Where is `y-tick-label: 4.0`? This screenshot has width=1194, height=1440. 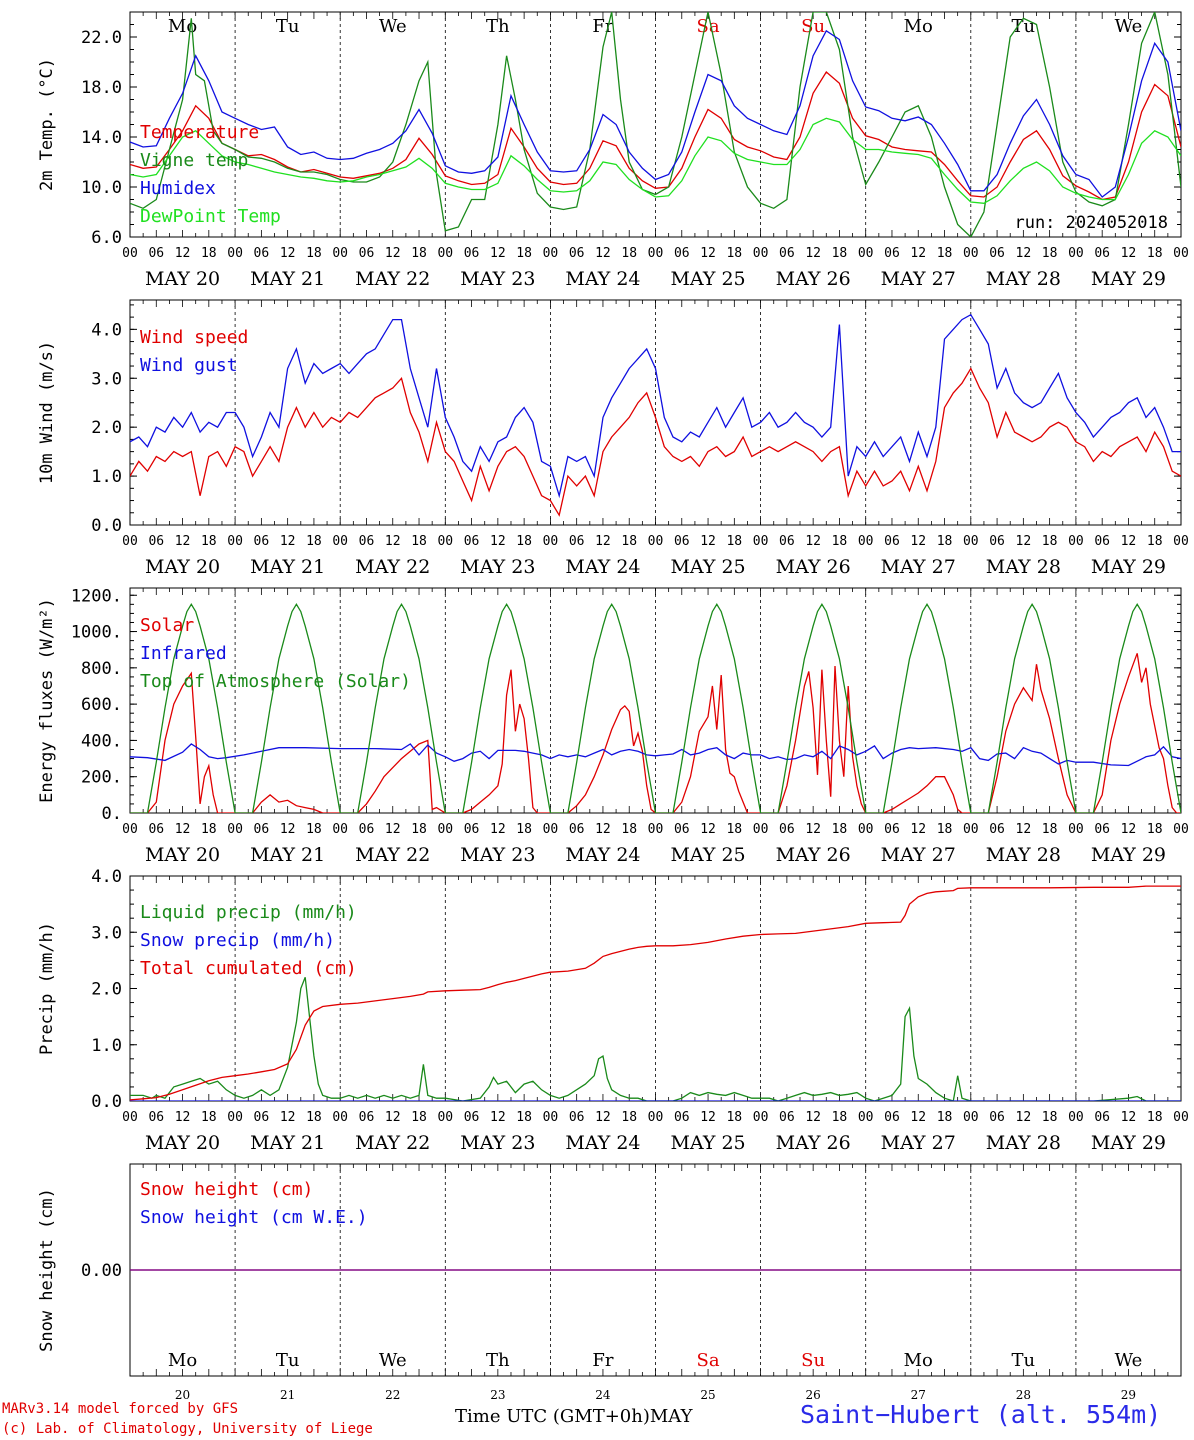
y-tick-label: 4.0 is located at coordinates (106, 877).